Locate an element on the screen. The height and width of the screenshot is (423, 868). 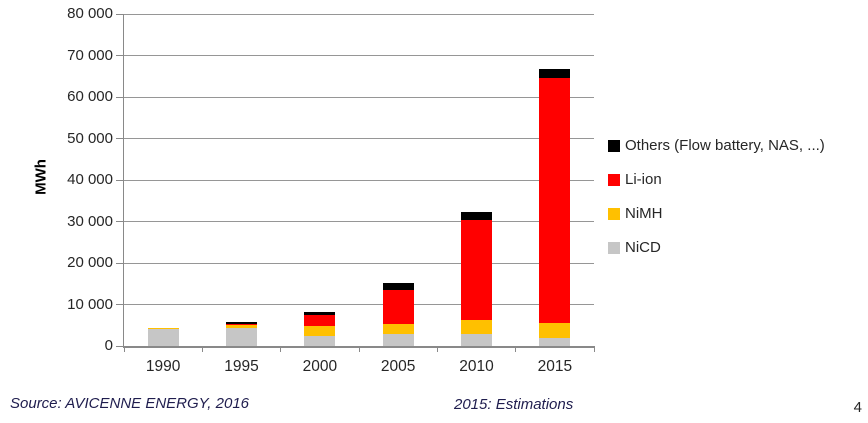
bar-1990 is located at coordinates (163, 336).